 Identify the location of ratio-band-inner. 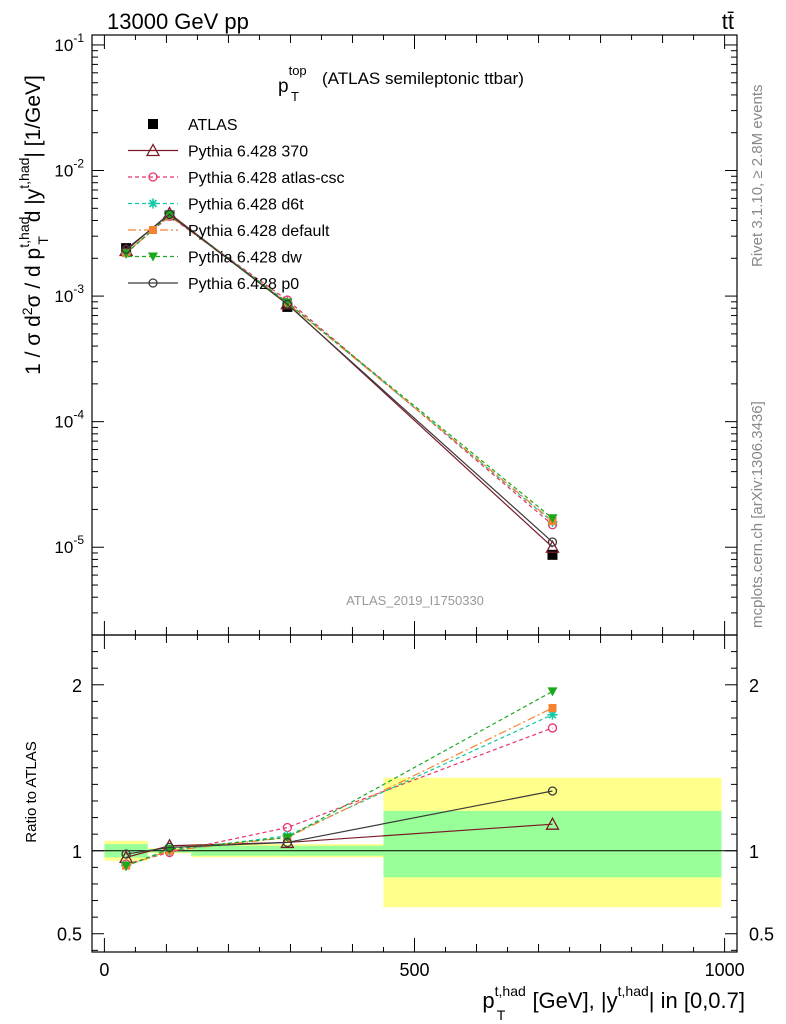
(552, 844).